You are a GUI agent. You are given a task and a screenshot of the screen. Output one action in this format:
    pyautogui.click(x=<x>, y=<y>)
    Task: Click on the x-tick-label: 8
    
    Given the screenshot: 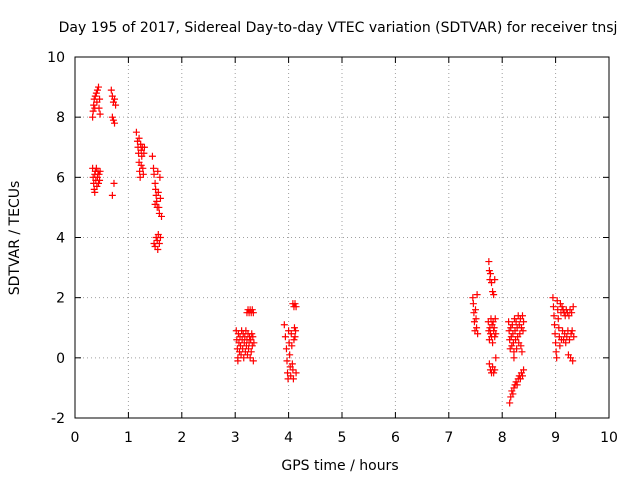 What is the action you would take?
    pyautogui.click(x=502, y=438)
    